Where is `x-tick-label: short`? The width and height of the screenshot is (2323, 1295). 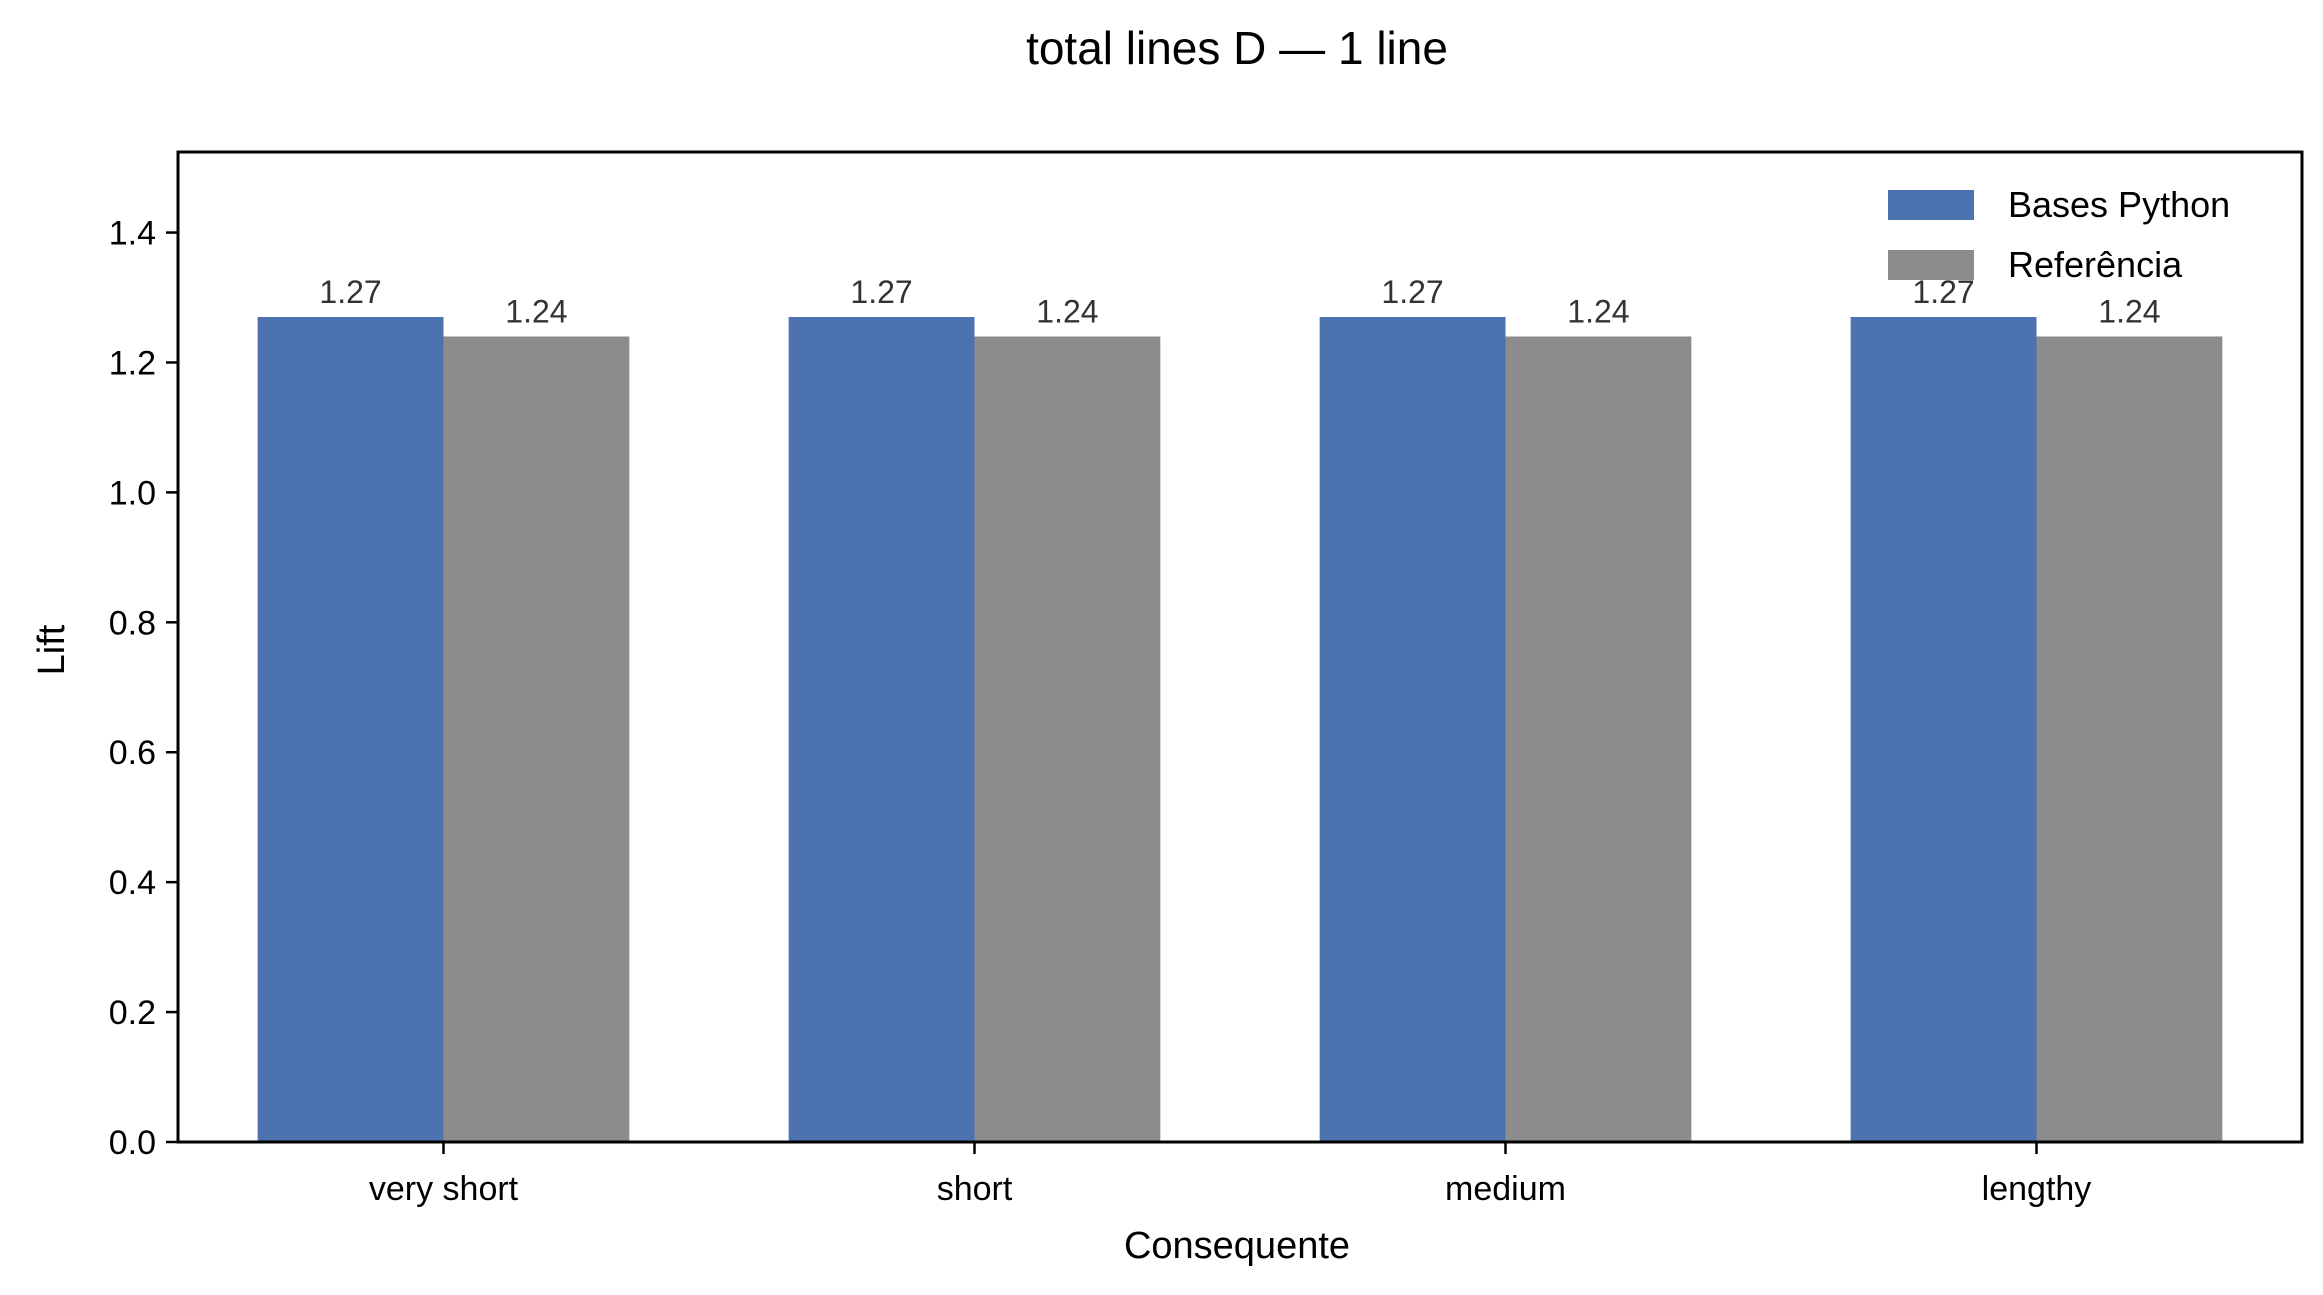 x-tick-label: short is located at coordinates (975, 1189).